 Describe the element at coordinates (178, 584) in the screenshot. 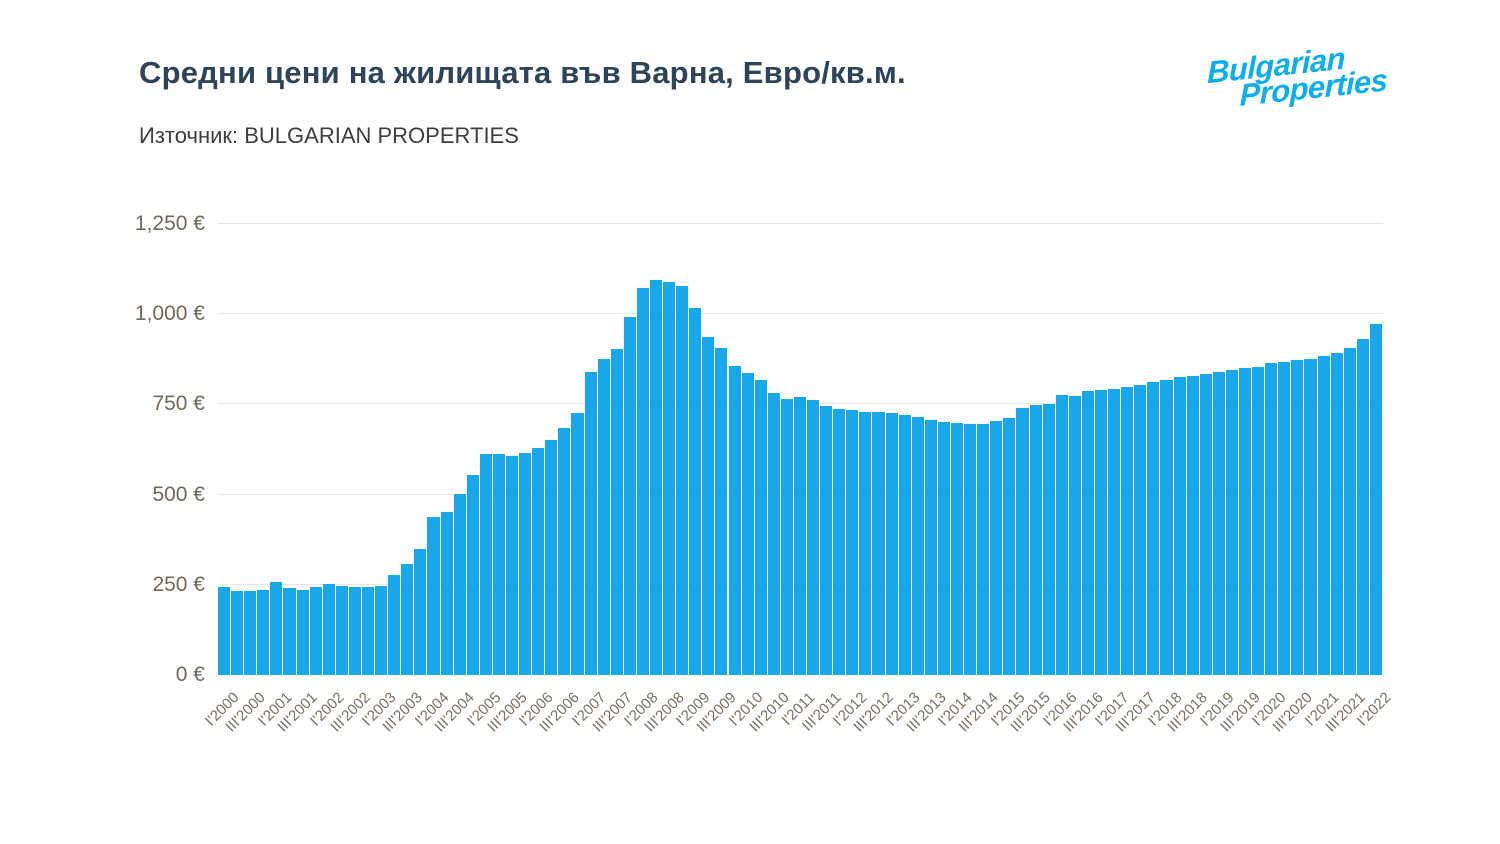

I see `y-tick-label: 250 €` at that location.